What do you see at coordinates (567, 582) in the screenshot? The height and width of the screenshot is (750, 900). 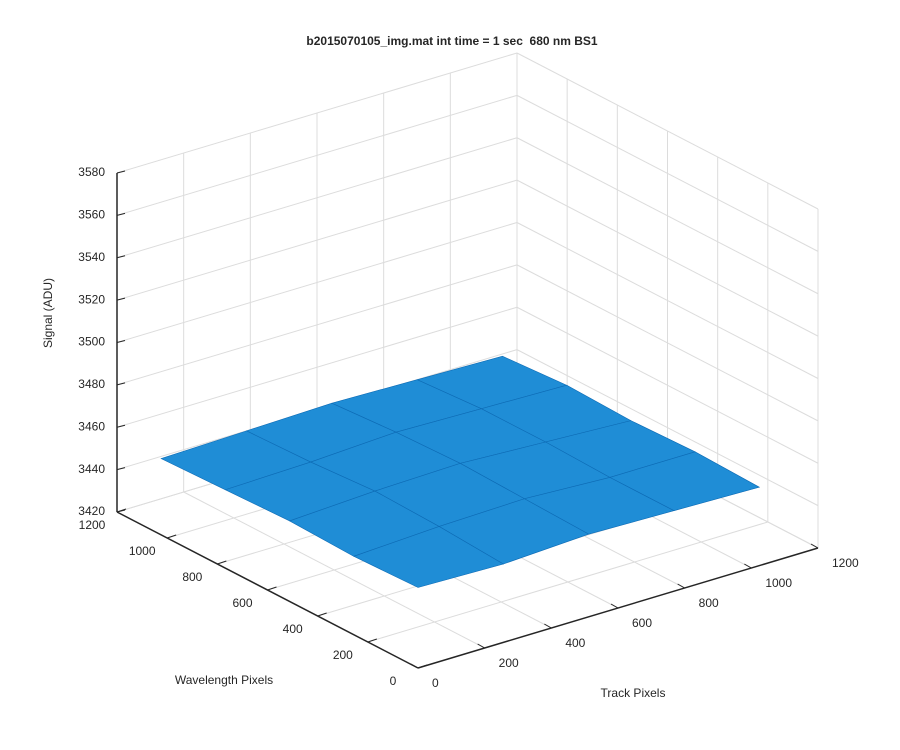 I see `grid-line` at bounding box center [567, 582].